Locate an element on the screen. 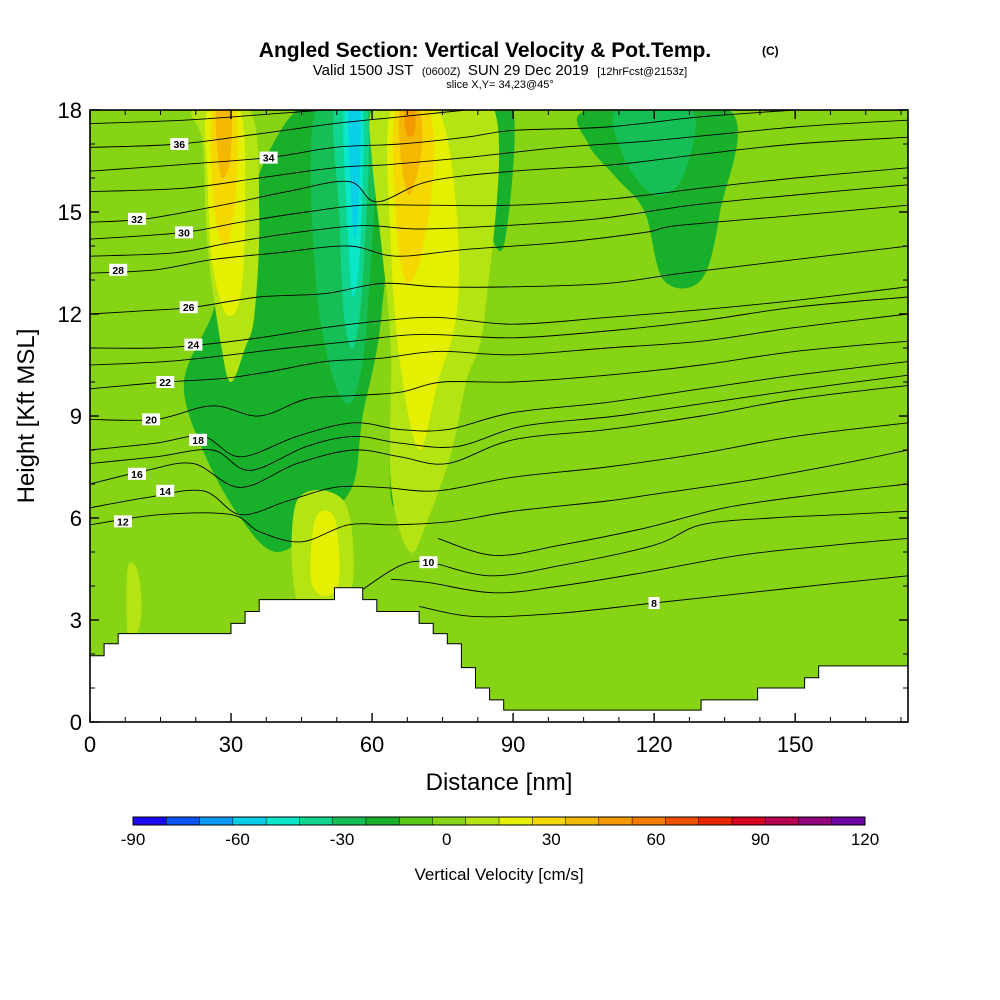 Image resolution: width=1000 pixels, height=1000 pixels. x-axis-label: Distance [nm] is located at coordinates (499, 782).